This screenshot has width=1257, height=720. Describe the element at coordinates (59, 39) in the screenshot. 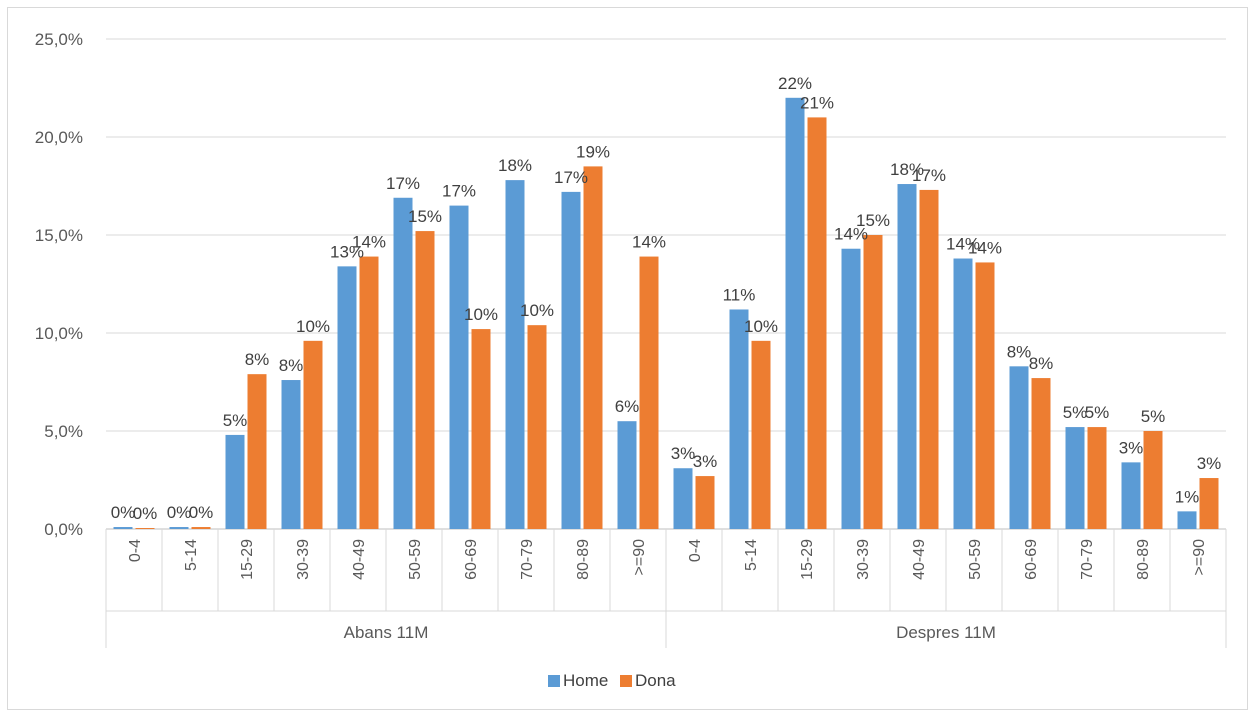

I see `y-tick-label: 25,0%` at that location.